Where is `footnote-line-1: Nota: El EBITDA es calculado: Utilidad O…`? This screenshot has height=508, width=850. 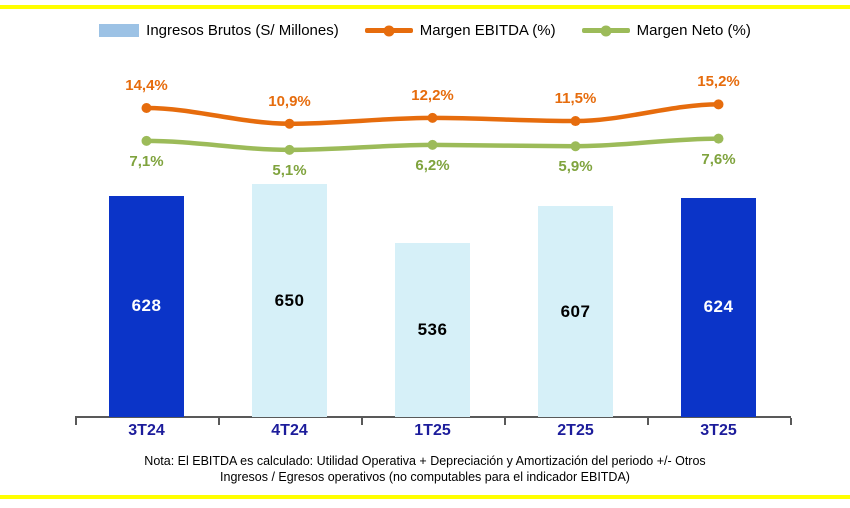 footnote-line-1: Nota: El EBITDA es calculado: Utilidad O… is located at coordinates (425, 461).